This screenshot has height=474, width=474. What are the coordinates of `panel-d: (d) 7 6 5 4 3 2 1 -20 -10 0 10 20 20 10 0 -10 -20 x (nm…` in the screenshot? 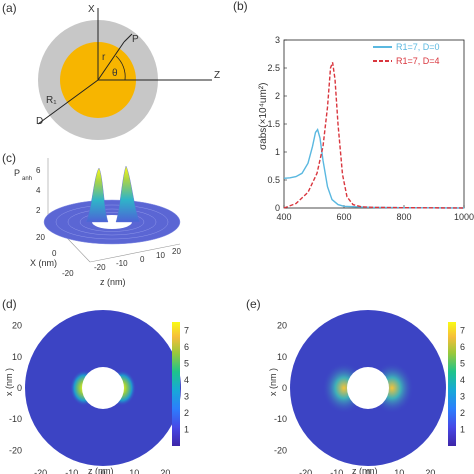 It's located at (95, 385).